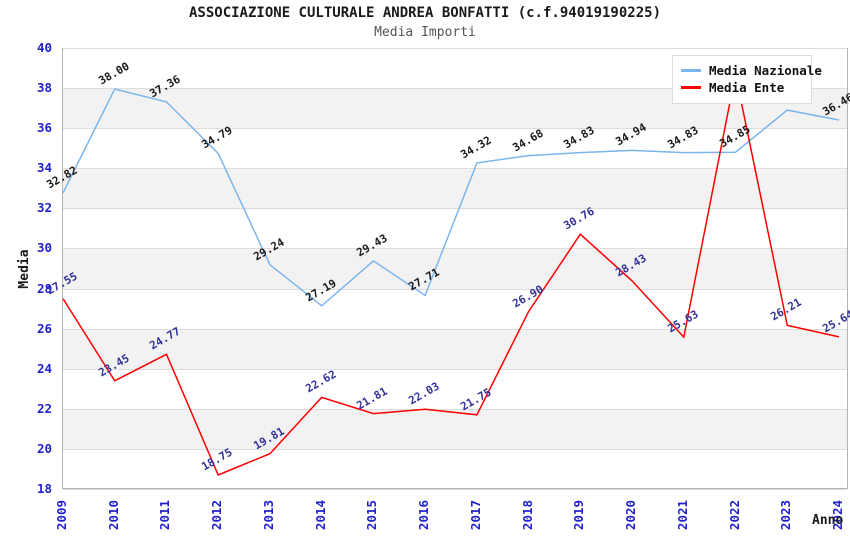  What do you see at coordinates (372, 515) in the screenshot?
I see `x-tick-label: 2015` at bounding box center [372, 515].